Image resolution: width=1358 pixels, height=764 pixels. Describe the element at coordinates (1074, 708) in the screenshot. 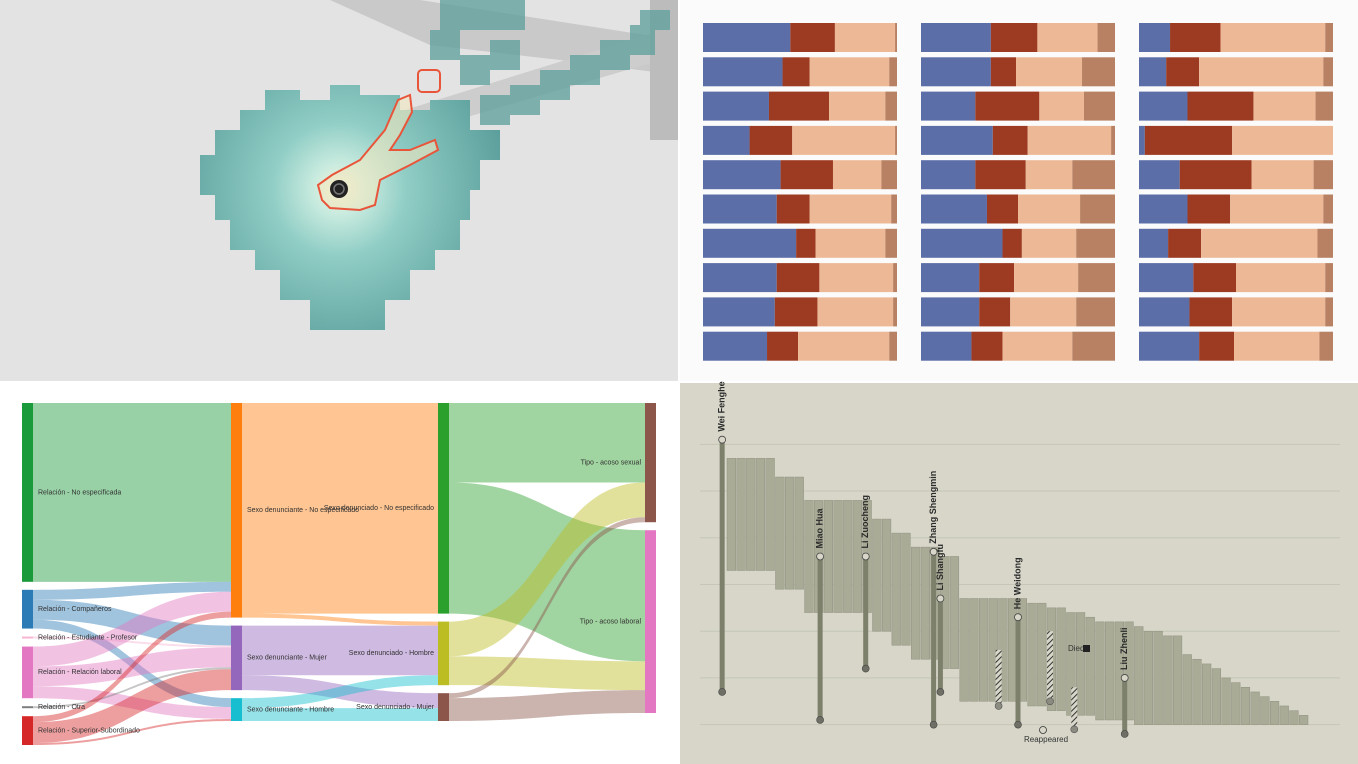

I see `hatched-bar` at that location.